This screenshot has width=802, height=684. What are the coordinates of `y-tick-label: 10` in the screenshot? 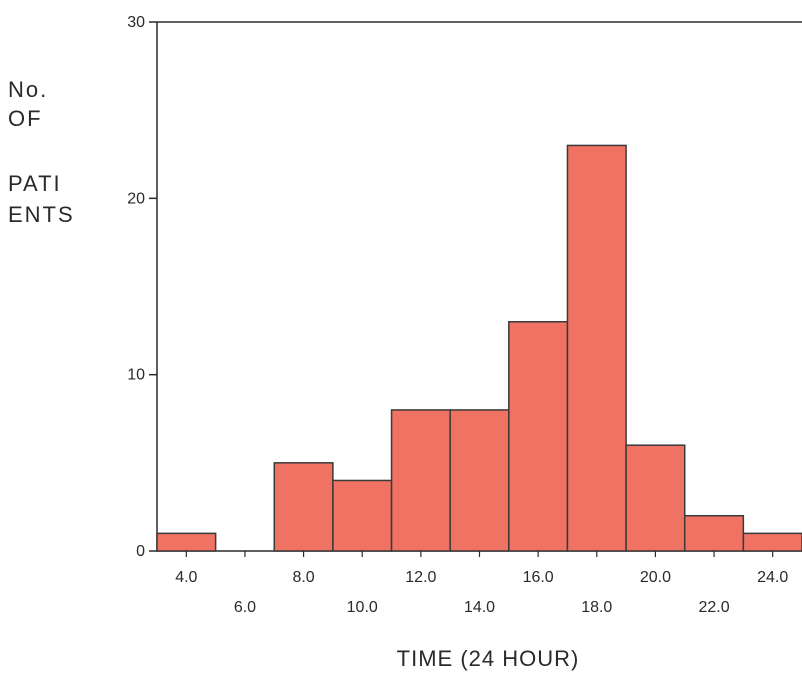 It's located at (136, 375).